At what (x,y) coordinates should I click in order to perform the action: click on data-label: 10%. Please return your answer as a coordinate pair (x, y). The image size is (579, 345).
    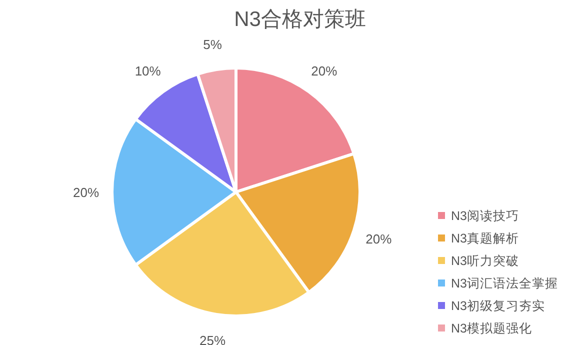
    Looking at the image, I should click on (148, 71).